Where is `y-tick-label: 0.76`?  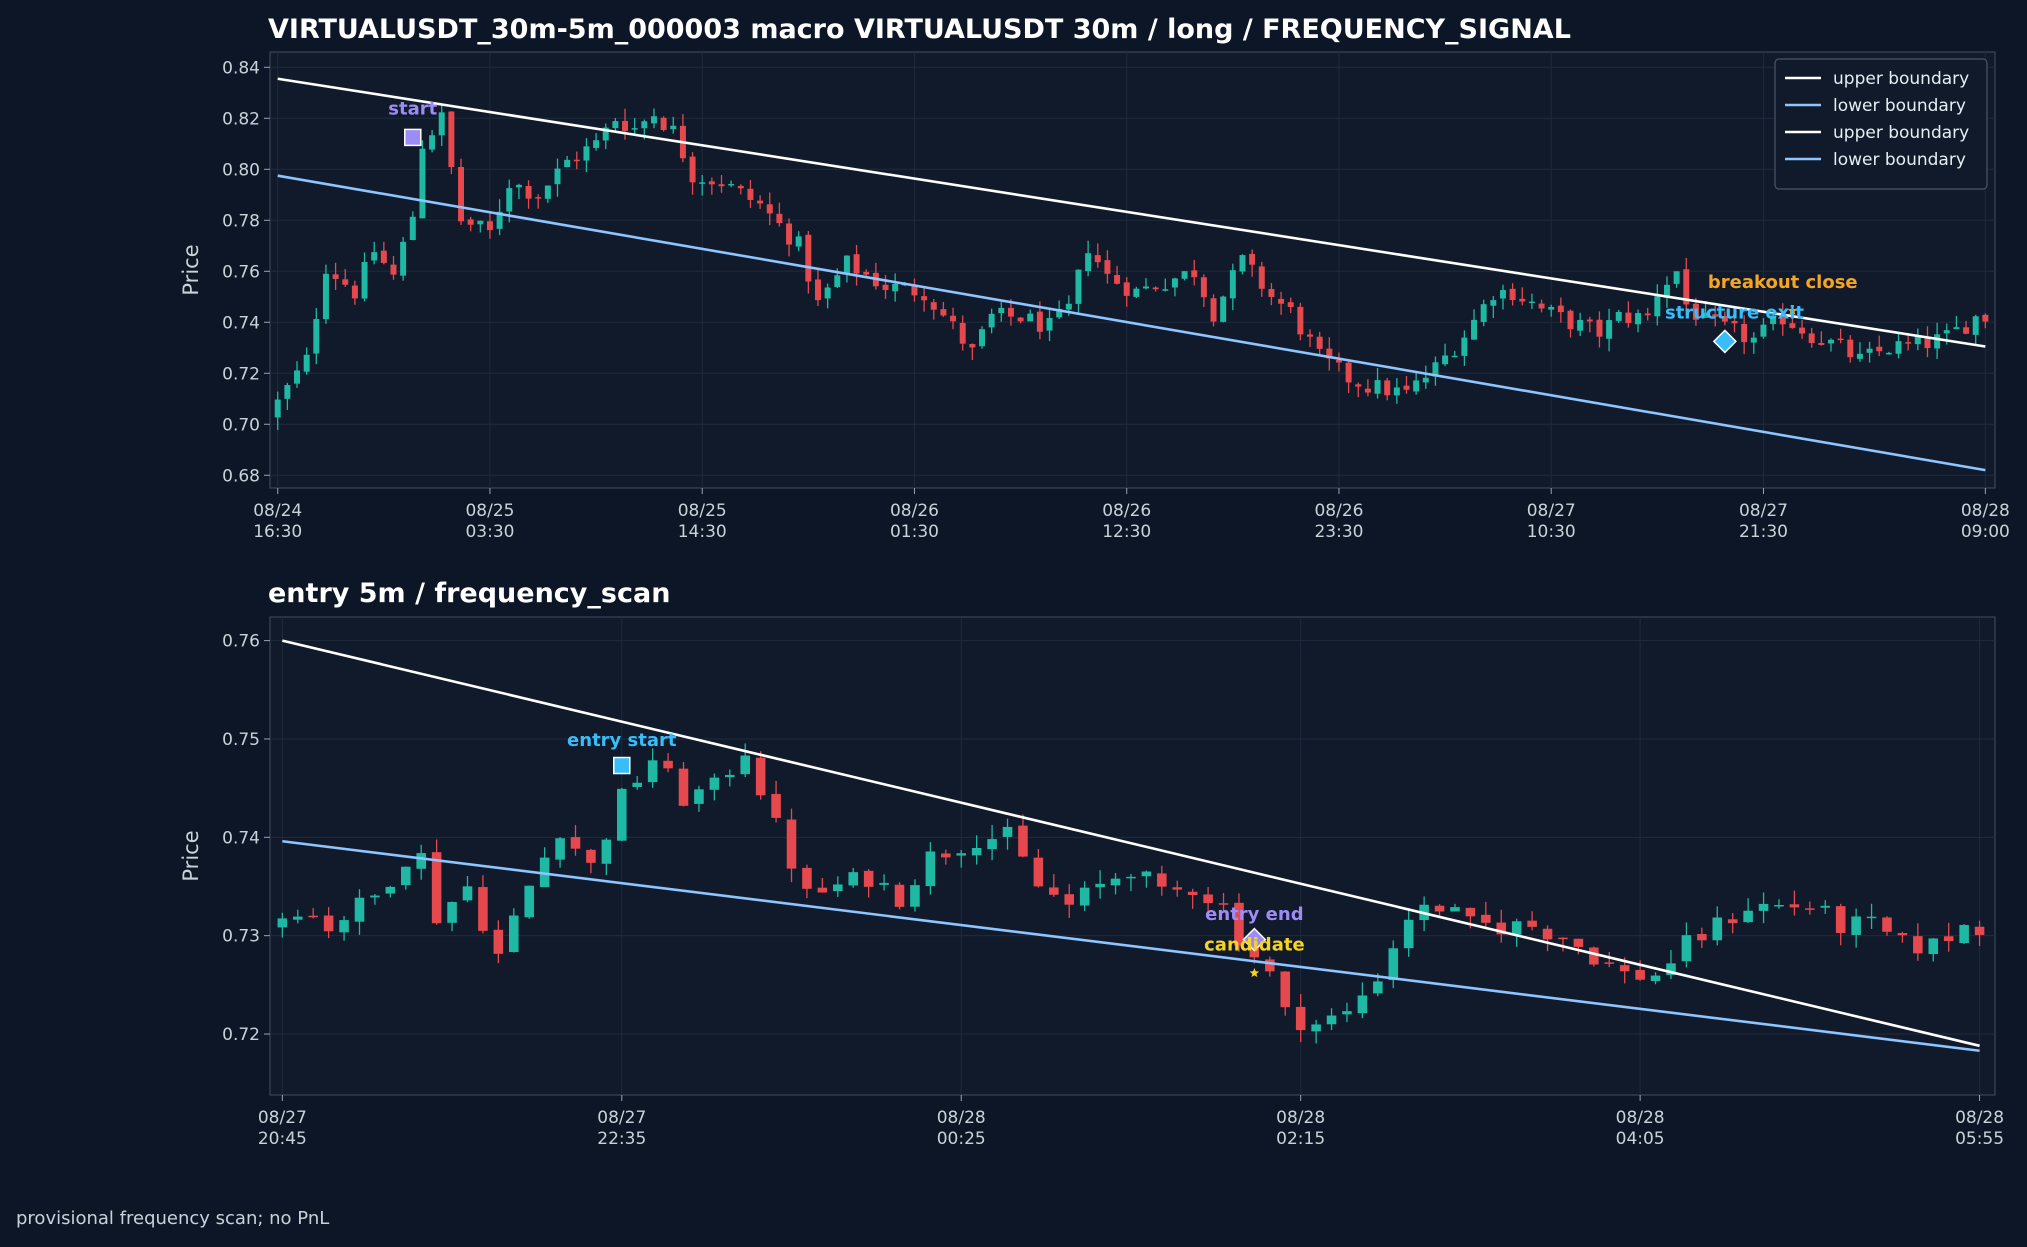 y-tick-label: 0.76 is located at coordinates (241, 642).